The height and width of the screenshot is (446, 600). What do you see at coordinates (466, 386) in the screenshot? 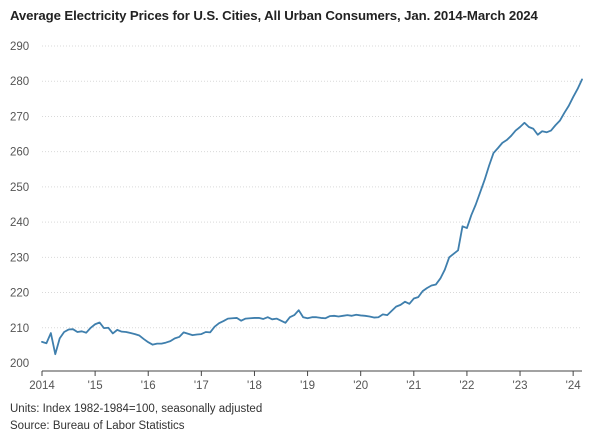
I see `x-tick-label-2022-01: '22` at bounding box center [466, 386].